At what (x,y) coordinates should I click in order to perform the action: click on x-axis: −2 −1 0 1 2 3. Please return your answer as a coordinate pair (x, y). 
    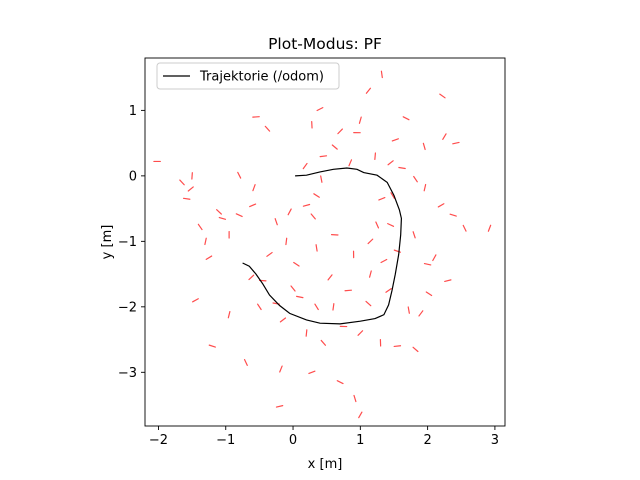
    Looking at the image, I should click on (324, 437).